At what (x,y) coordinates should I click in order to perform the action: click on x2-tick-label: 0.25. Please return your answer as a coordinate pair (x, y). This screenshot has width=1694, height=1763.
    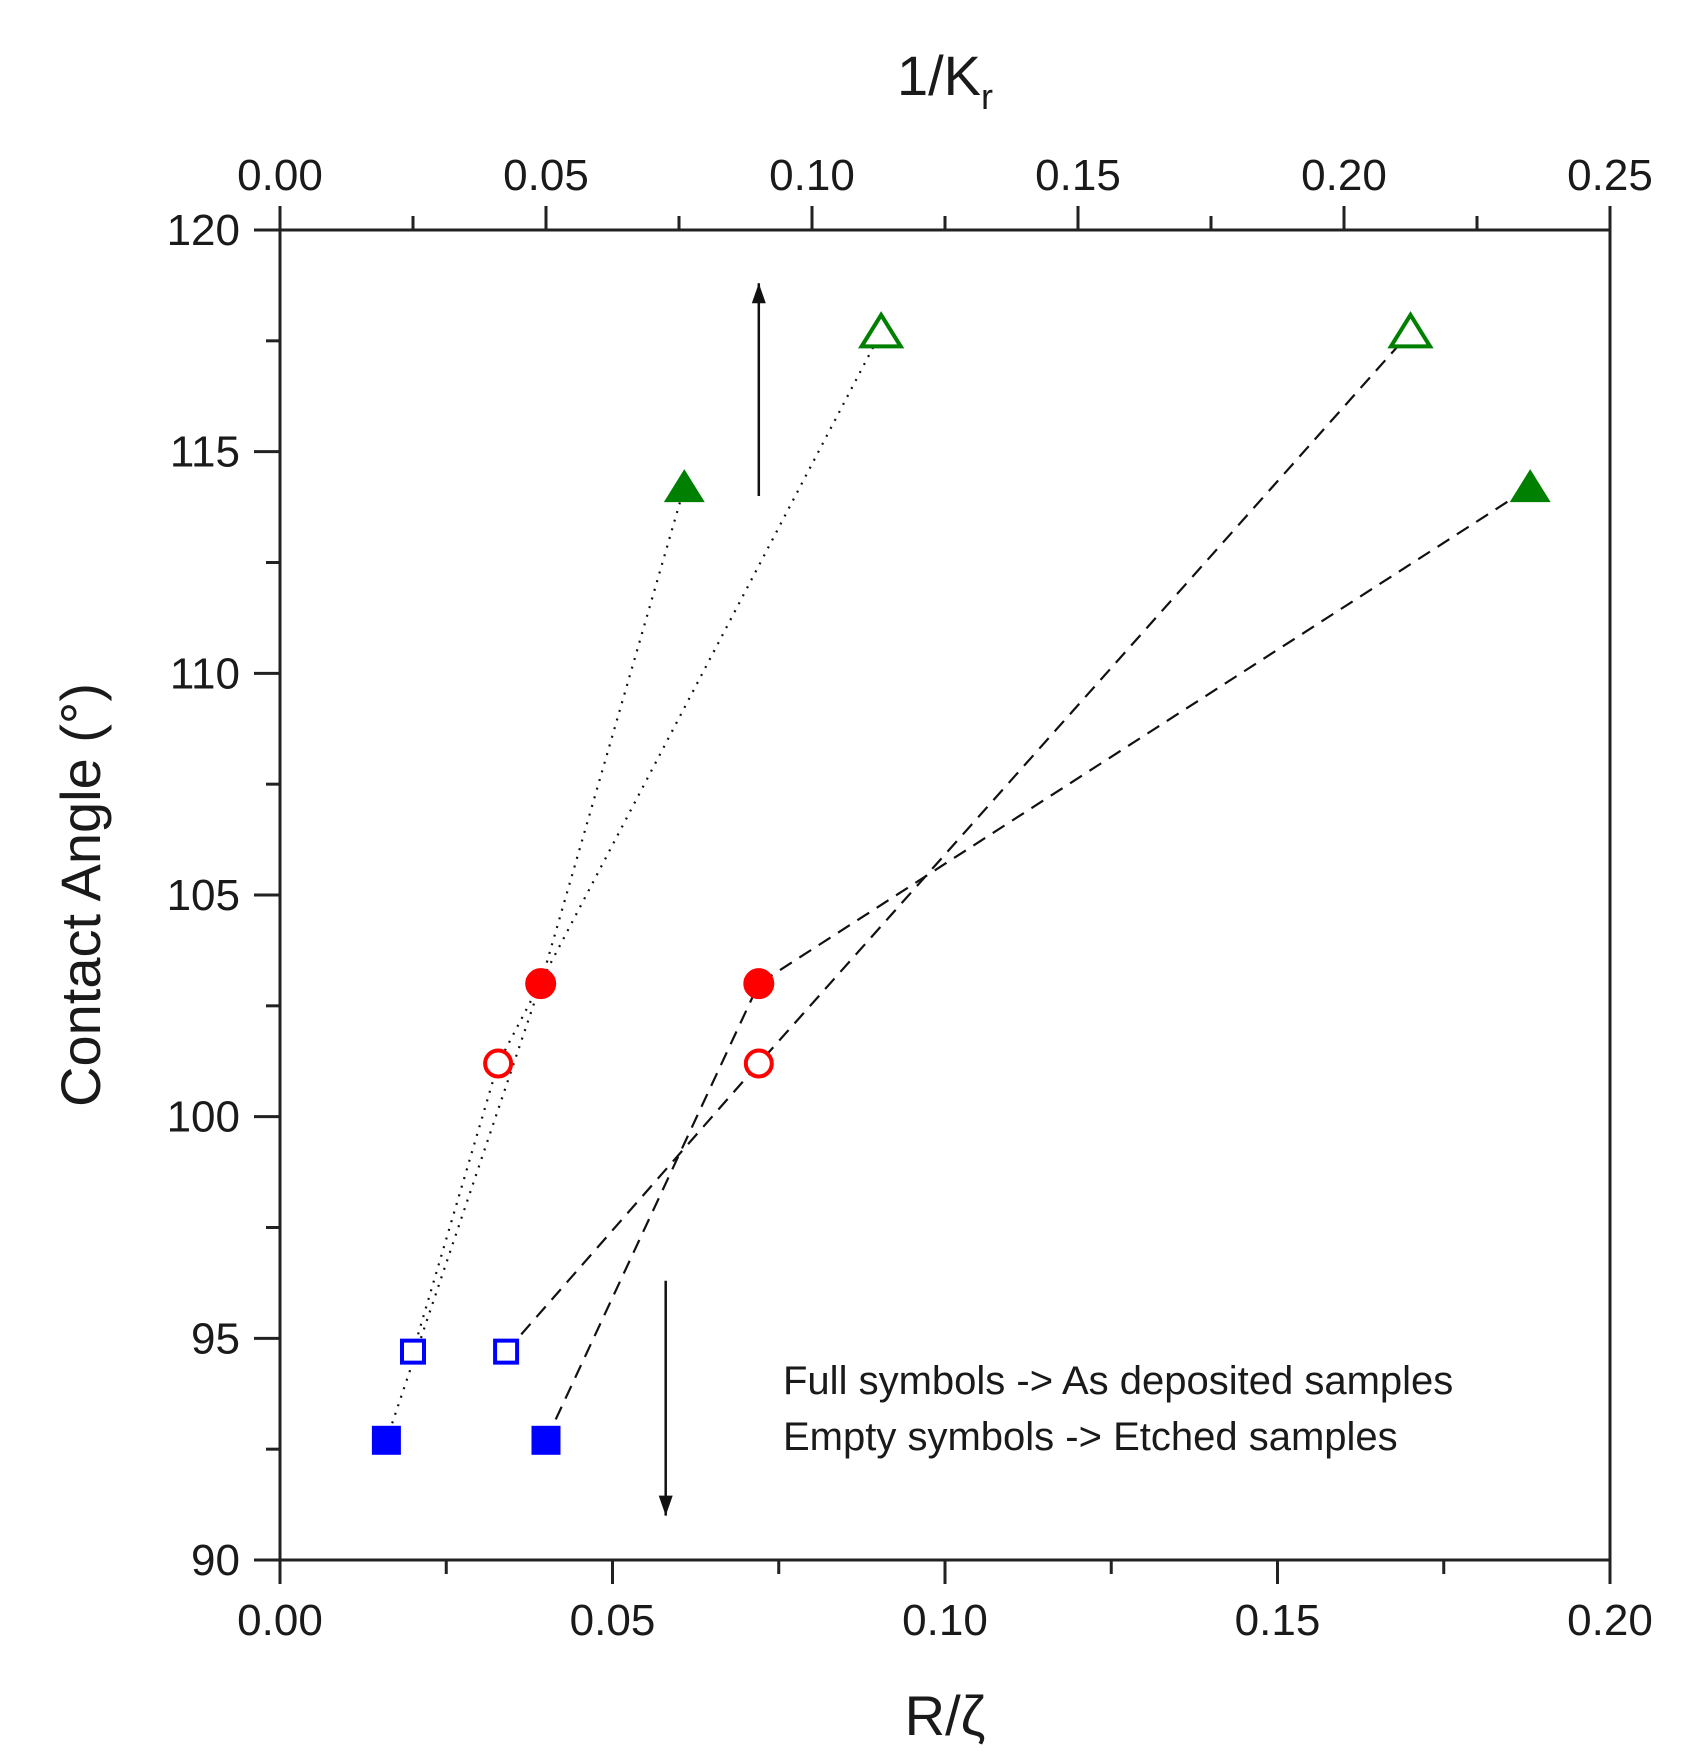
    Looking at the image, I should click on (1610, 175).